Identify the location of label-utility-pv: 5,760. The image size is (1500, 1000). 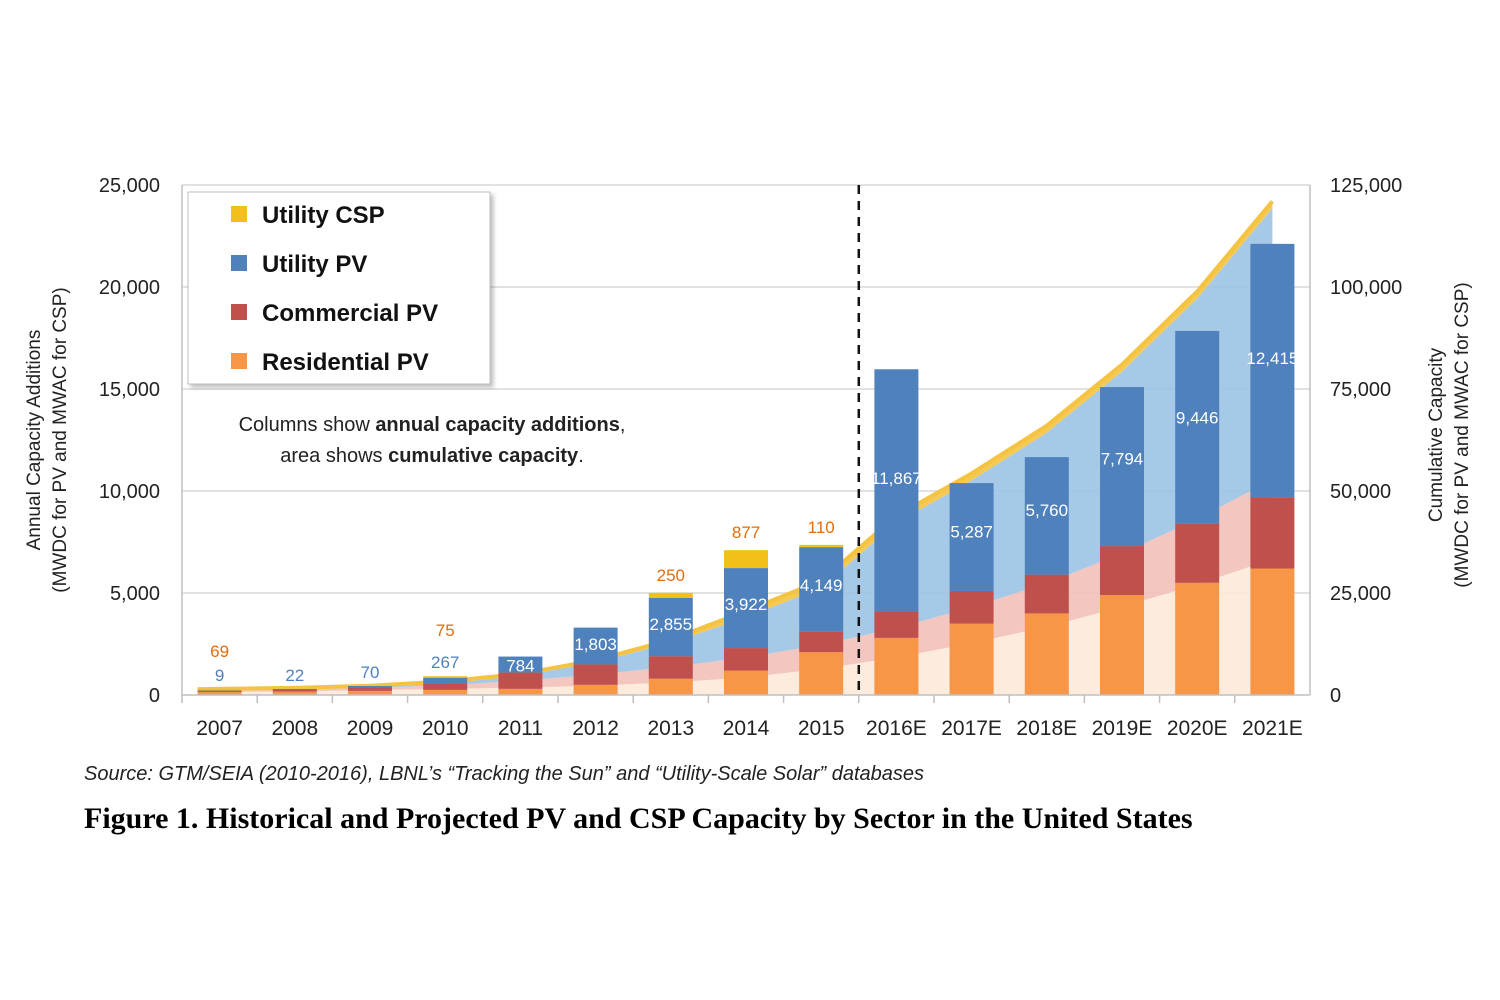
(1047, 510).